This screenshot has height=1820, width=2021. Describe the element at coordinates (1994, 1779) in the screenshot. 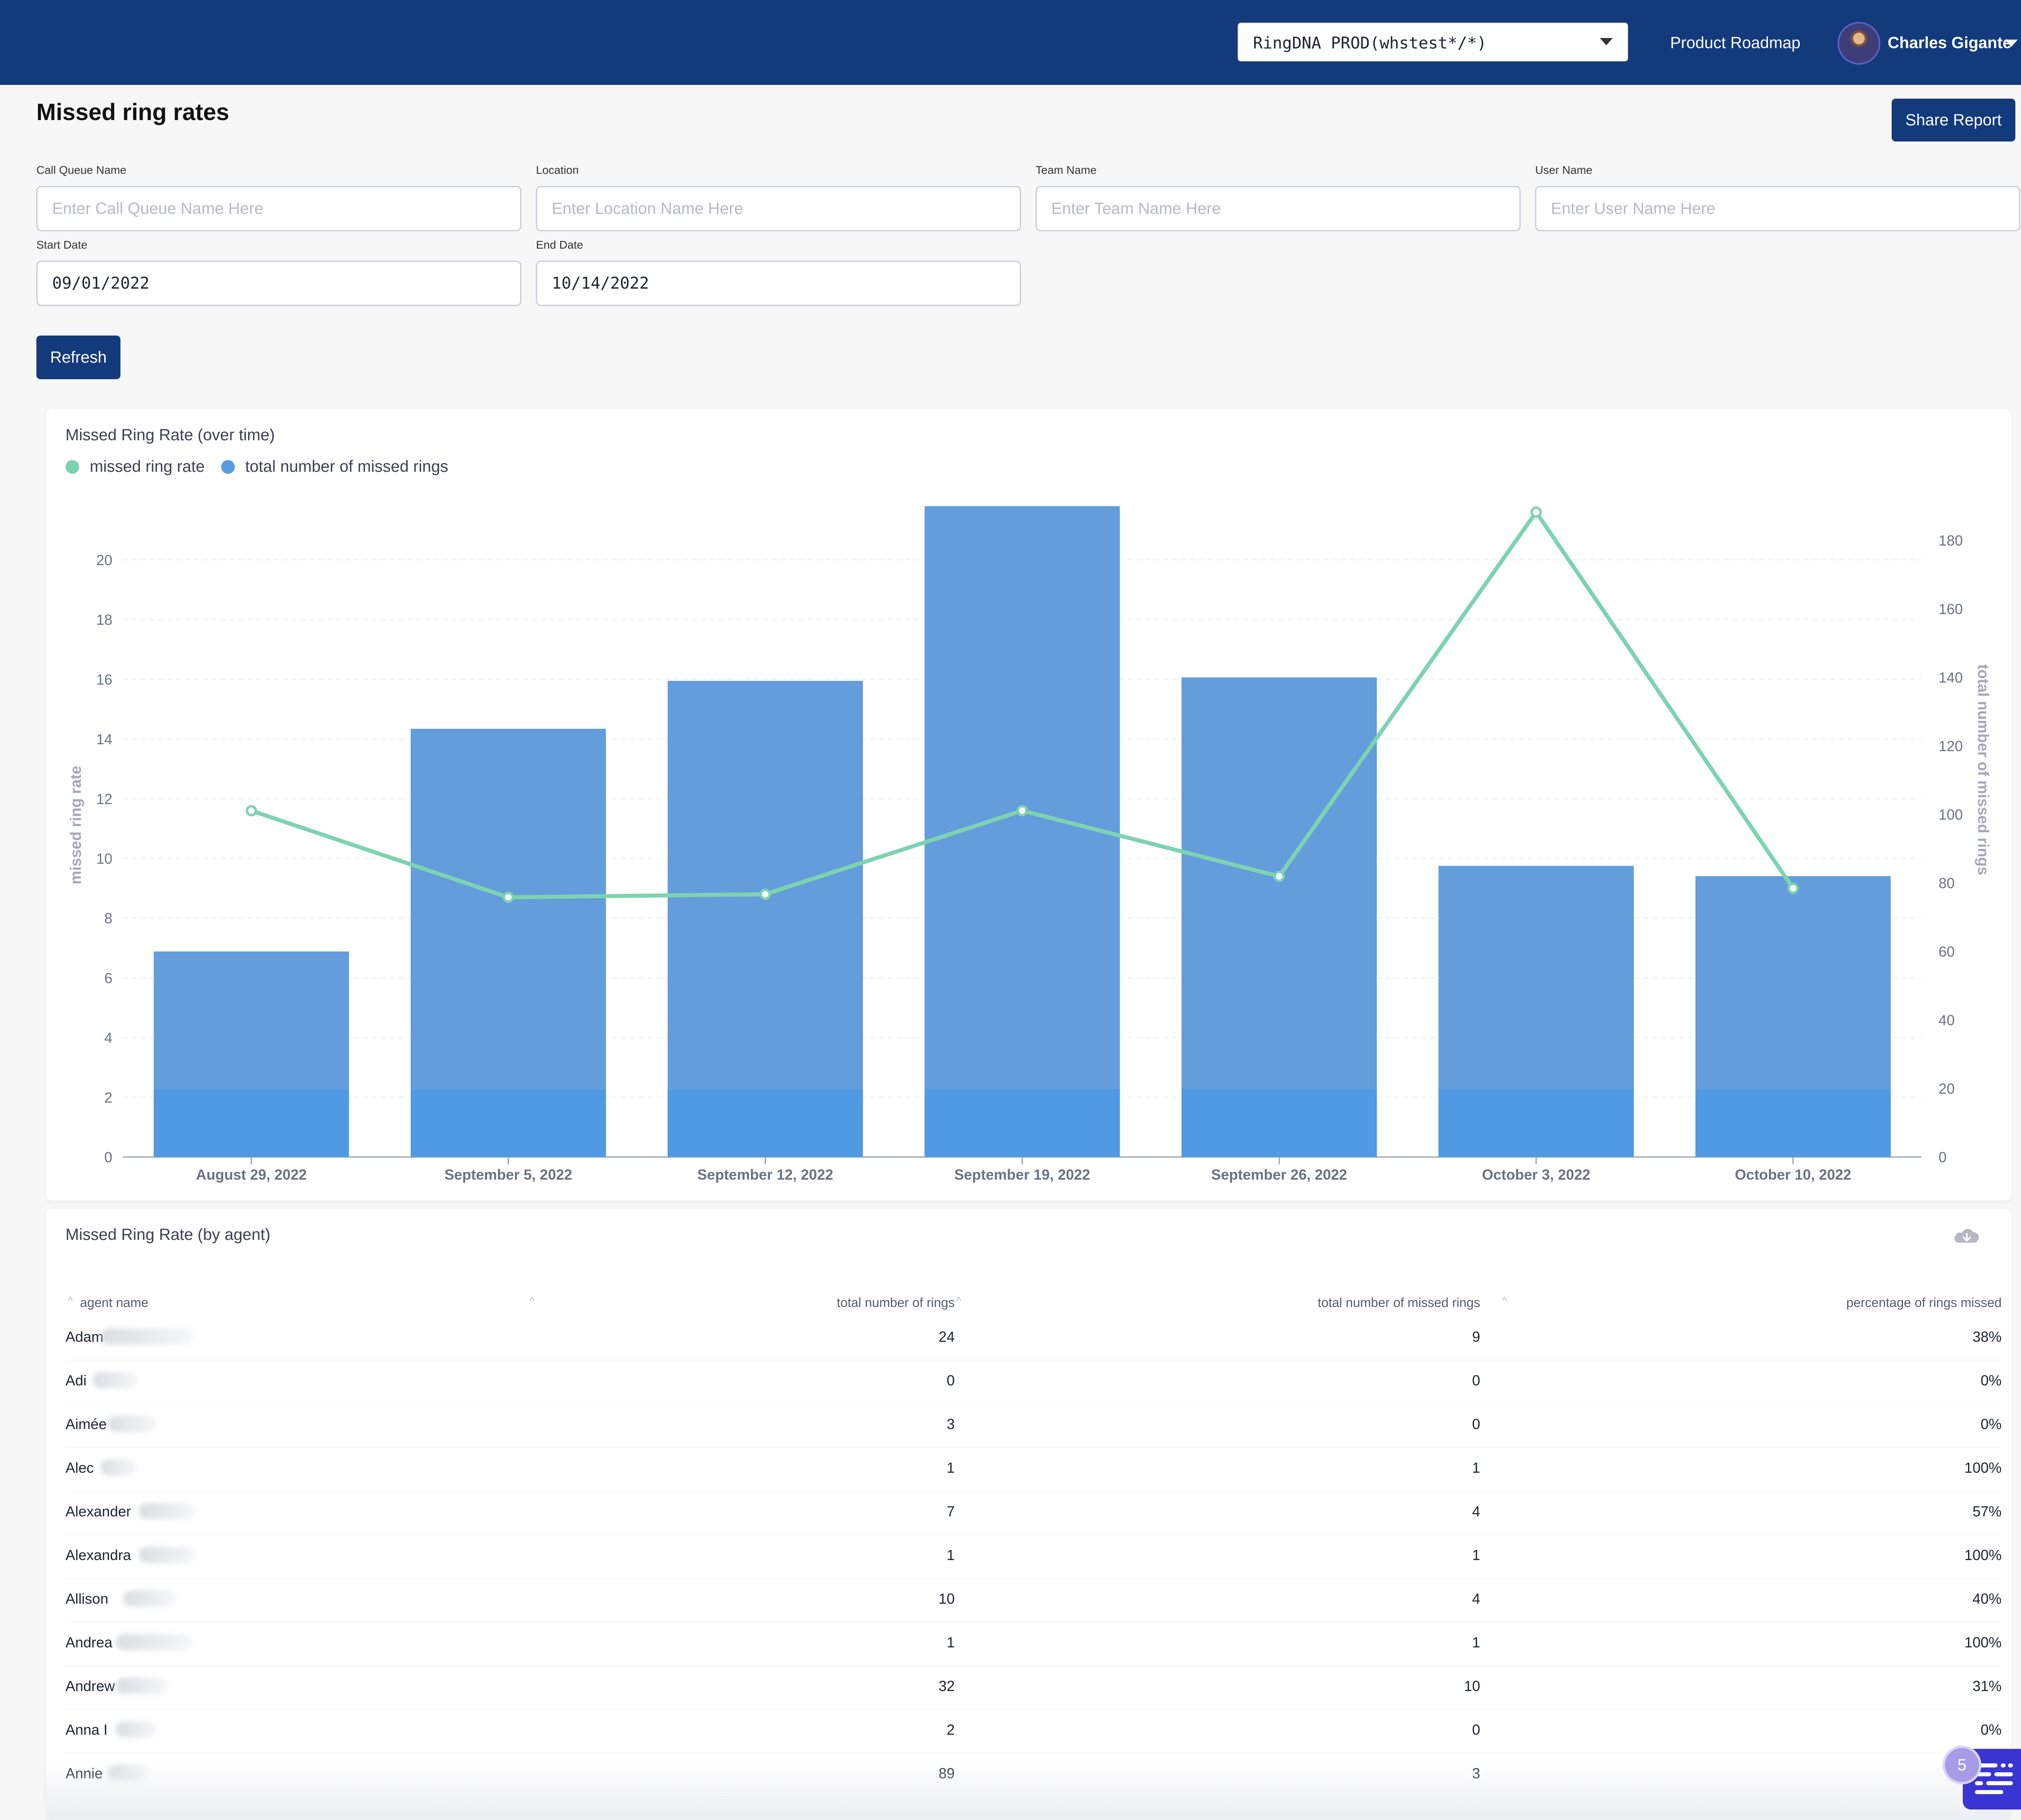

I see `menu-lines-icon` at that location.